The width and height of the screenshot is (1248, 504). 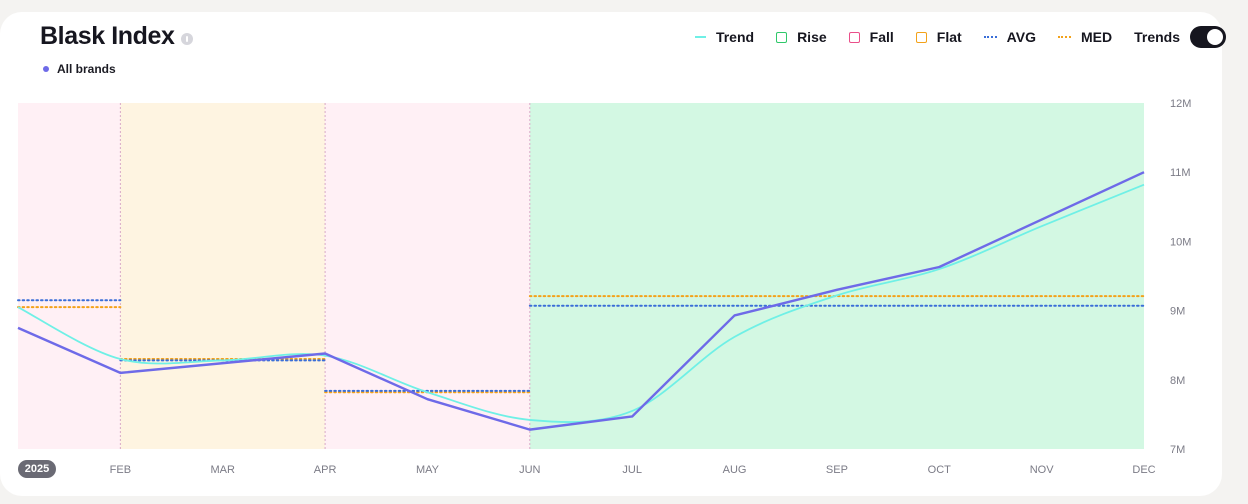 What do you see at coordinates (186, 38) in the screenshot?
I see `info-icon` at bounding box center [186, 38].